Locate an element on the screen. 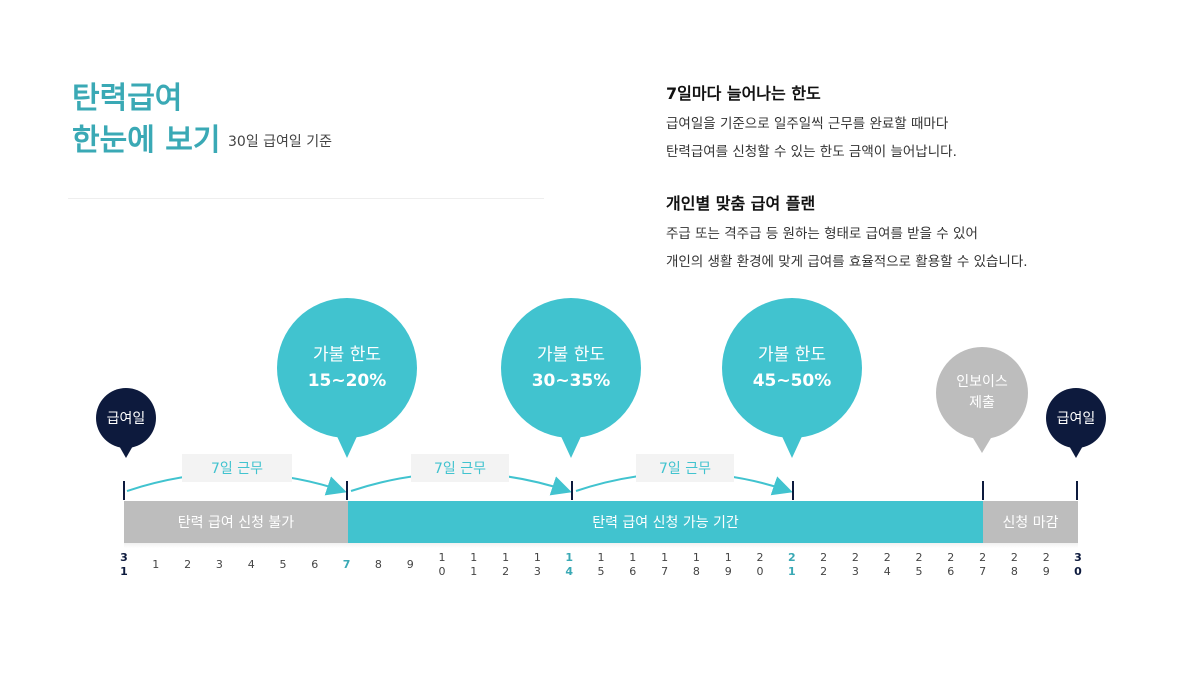  day-label: 2 2 is located at coordinates (824, 564).